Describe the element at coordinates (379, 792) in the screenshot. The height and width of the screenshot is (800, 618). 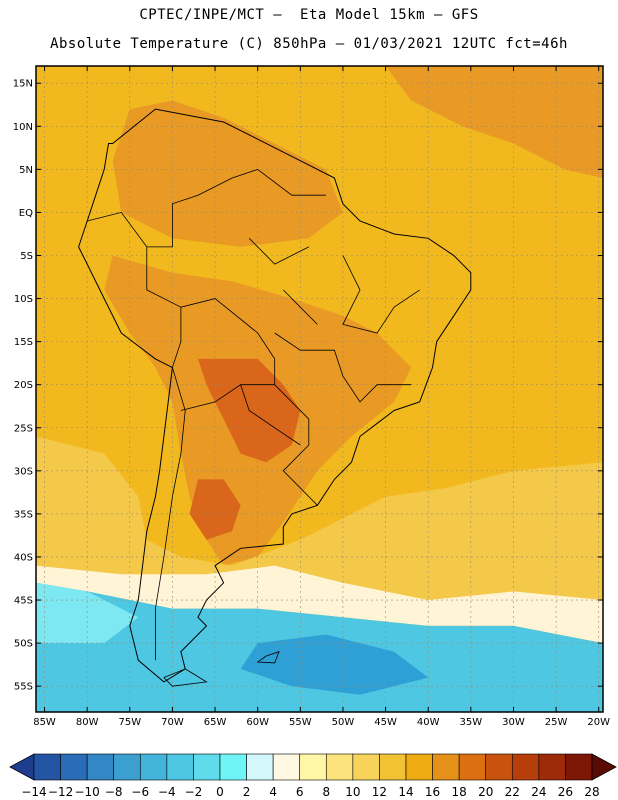
I see `colorbar-label: 12` at that location.